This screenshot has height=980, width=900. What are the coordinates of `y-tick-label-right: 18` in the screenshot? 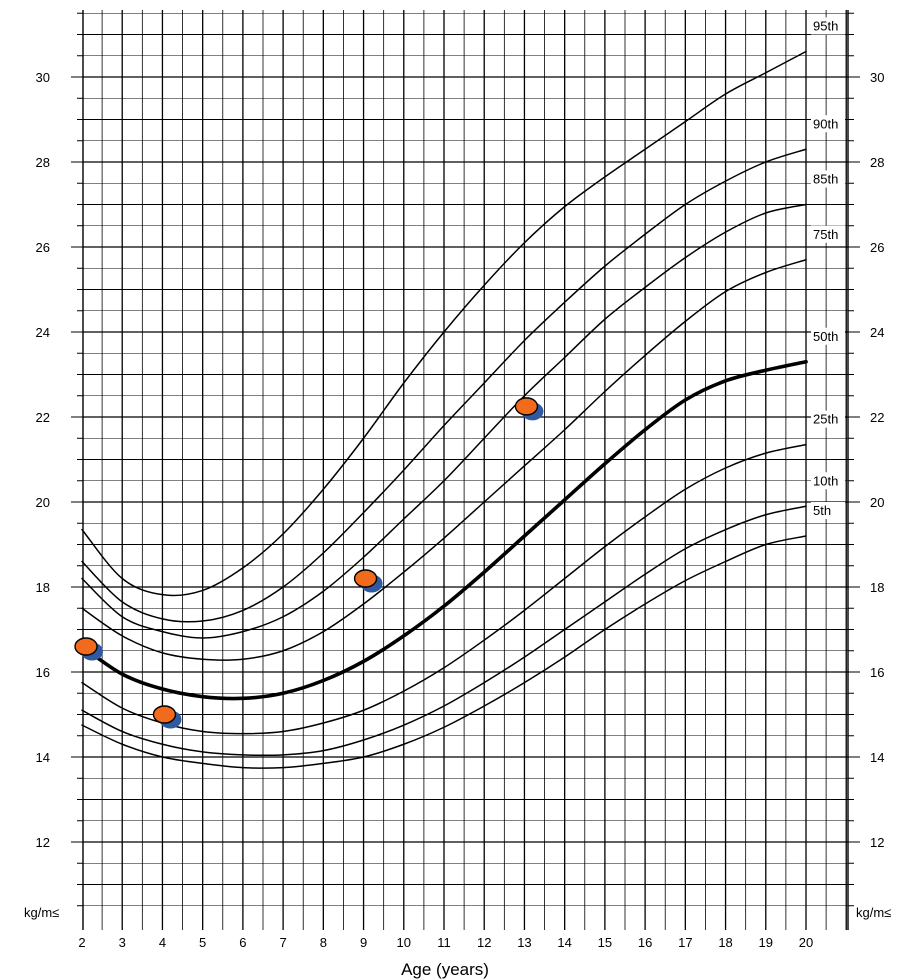 It's located at (877, 587).